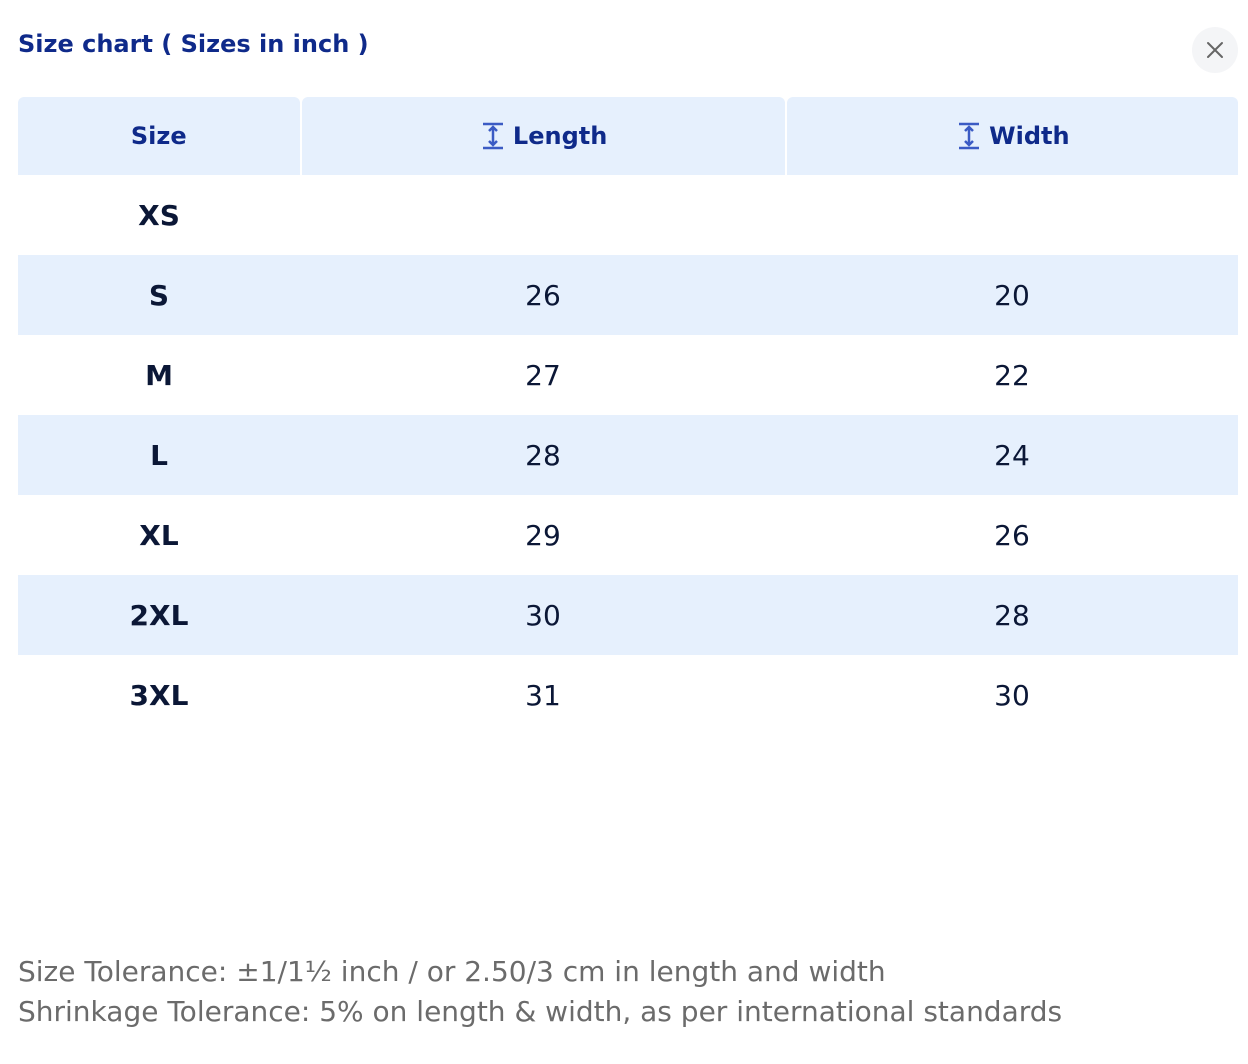 This screenshot has width=1248, height=1064. I want to click on table-row: L 28 24, so click(628, 455).